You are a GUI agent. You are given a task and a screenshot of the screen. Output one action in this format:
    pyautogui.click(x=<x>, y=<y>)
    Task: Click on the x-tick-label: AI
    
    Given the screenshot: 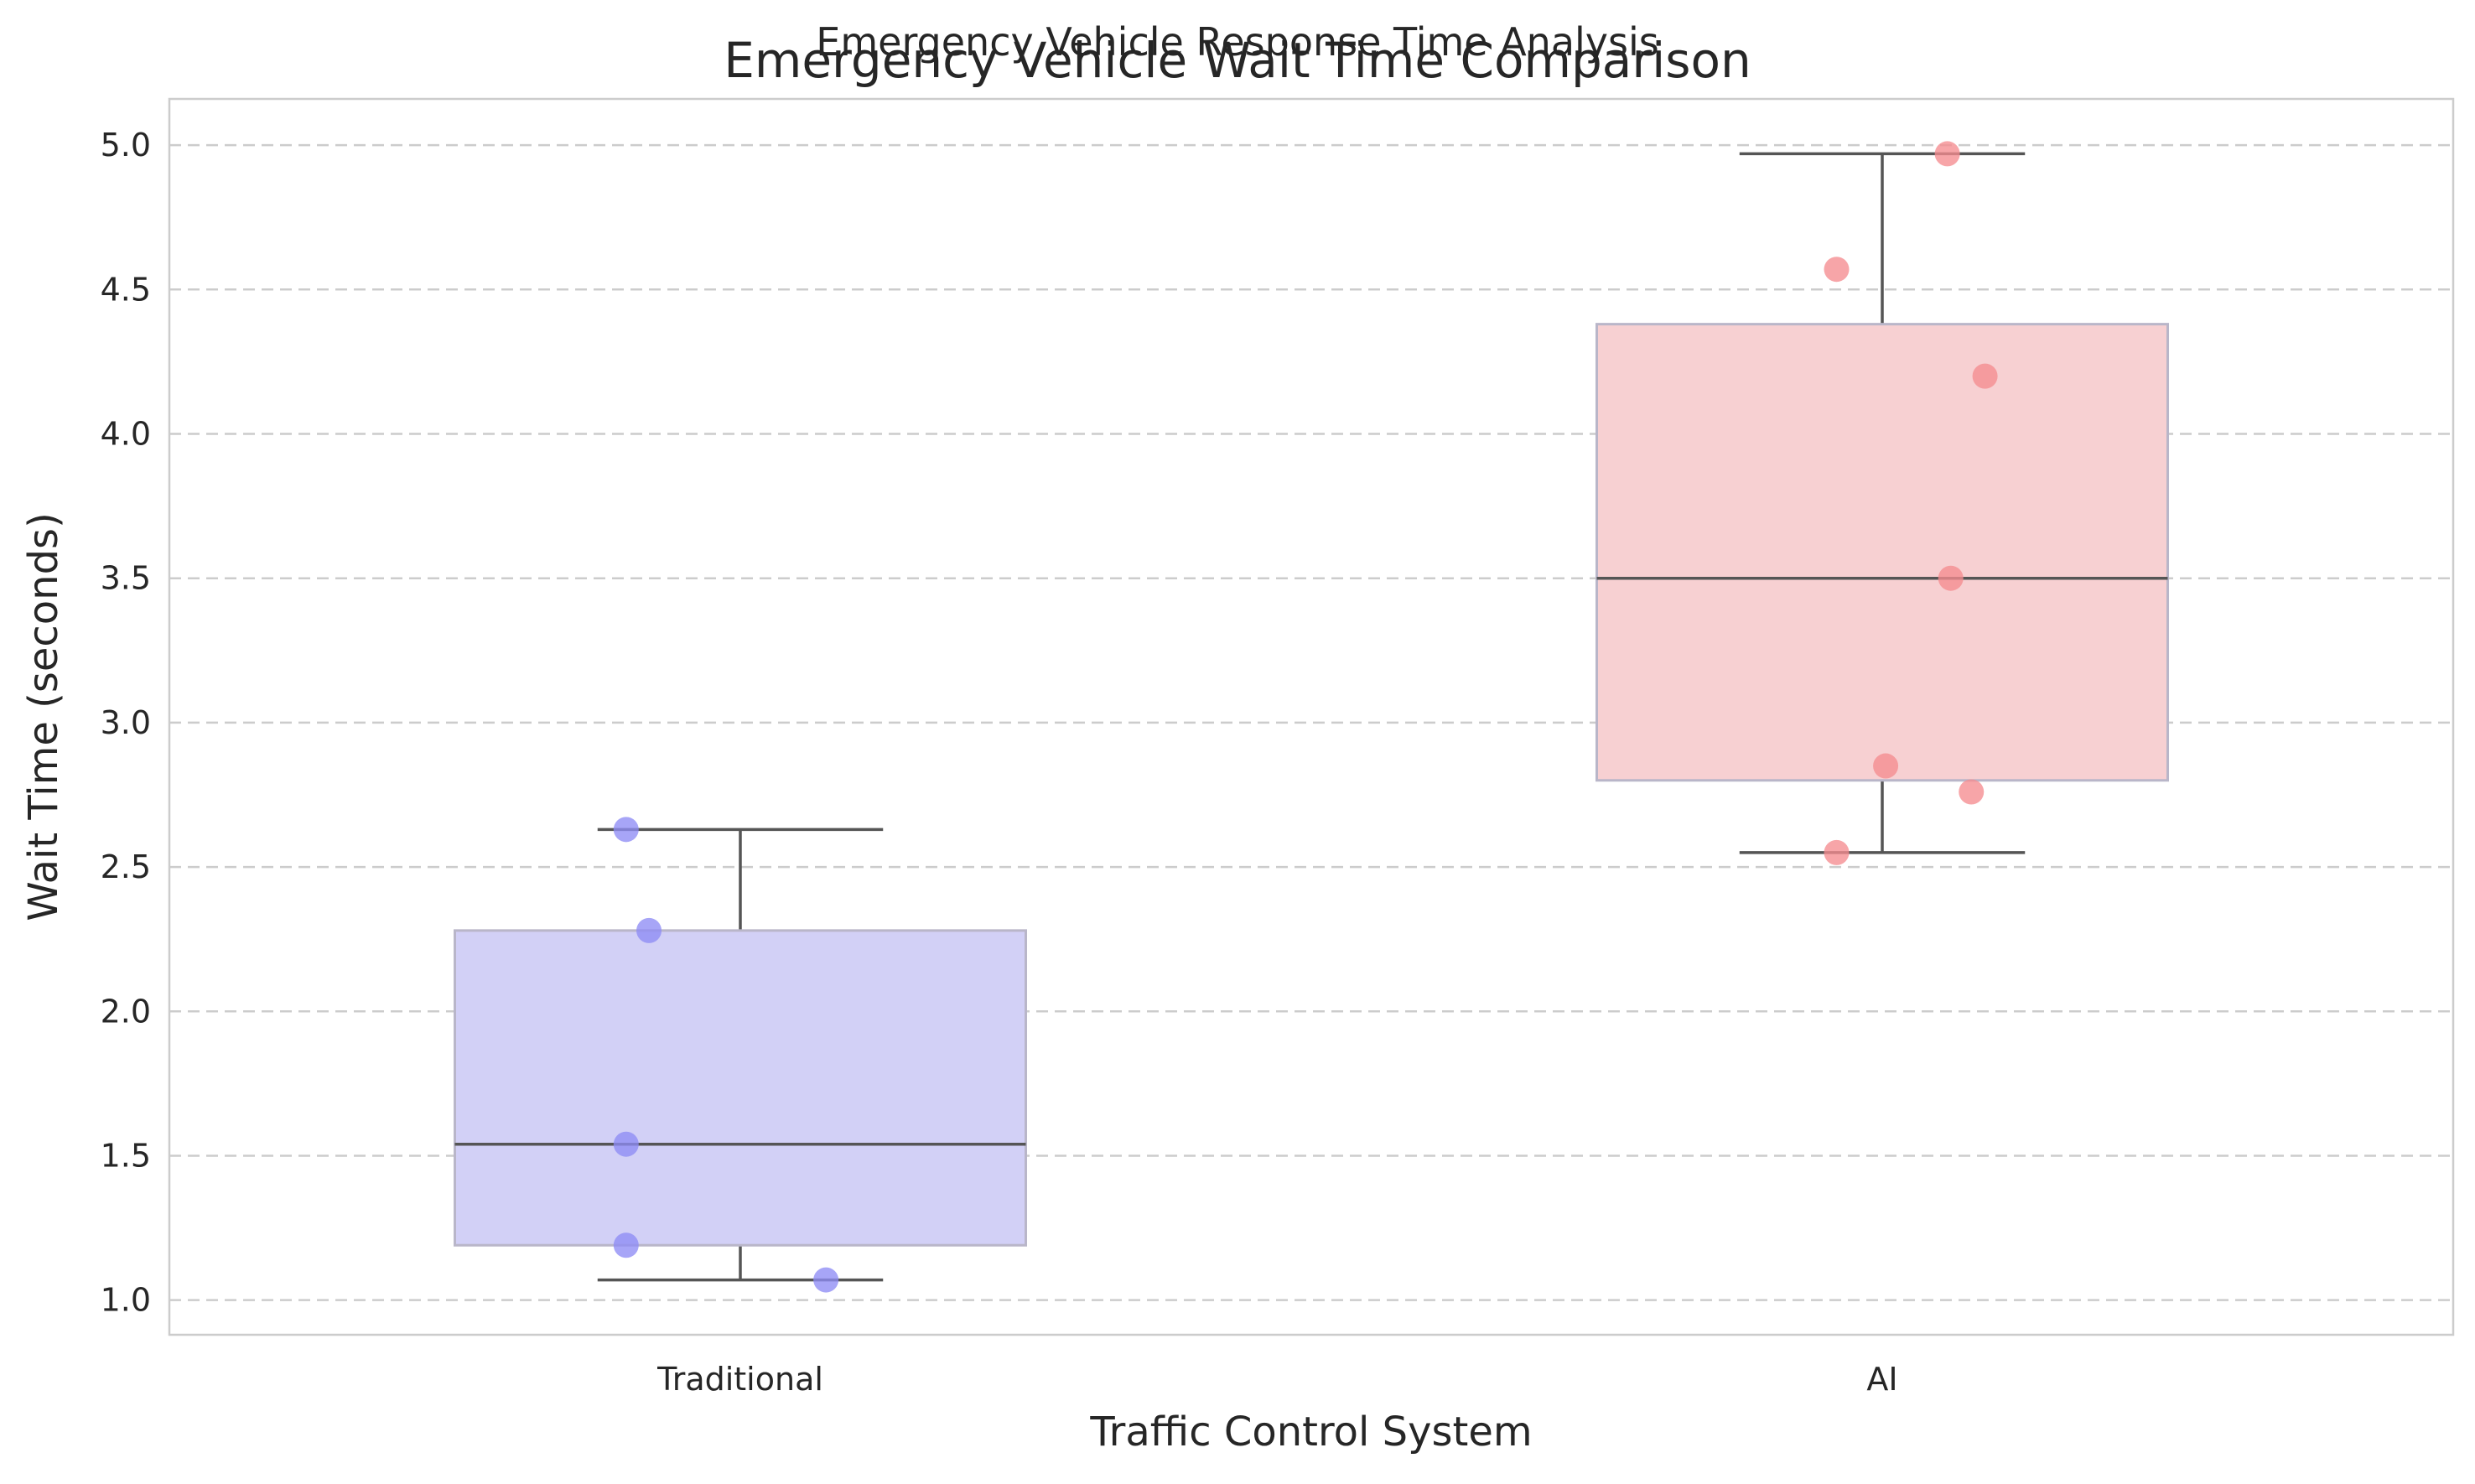 What is the action you would take?
    pyautogui.click(x=1881, y=1379)
    